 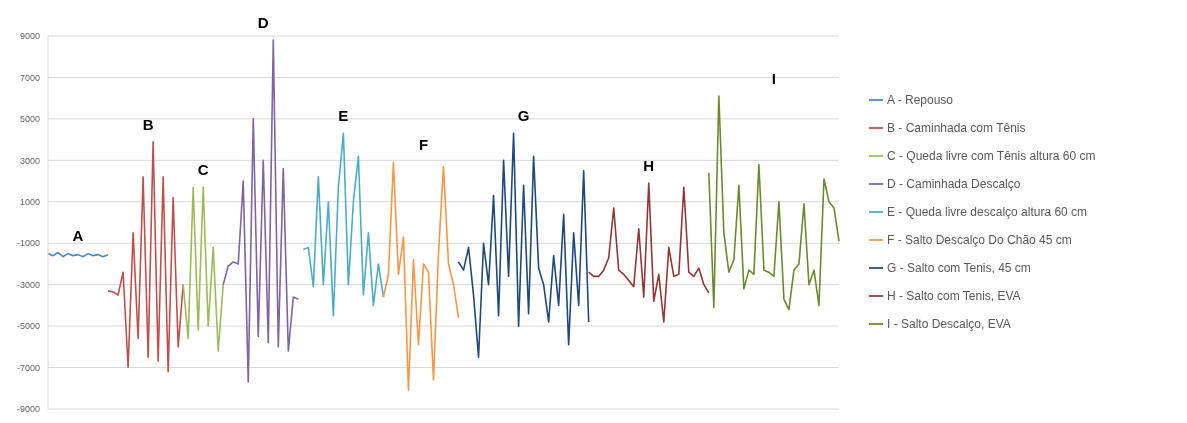 What do you see at coordinates (148, 124) in the screenshot?
I see `annotation: B` at bounding box center [148, 124].